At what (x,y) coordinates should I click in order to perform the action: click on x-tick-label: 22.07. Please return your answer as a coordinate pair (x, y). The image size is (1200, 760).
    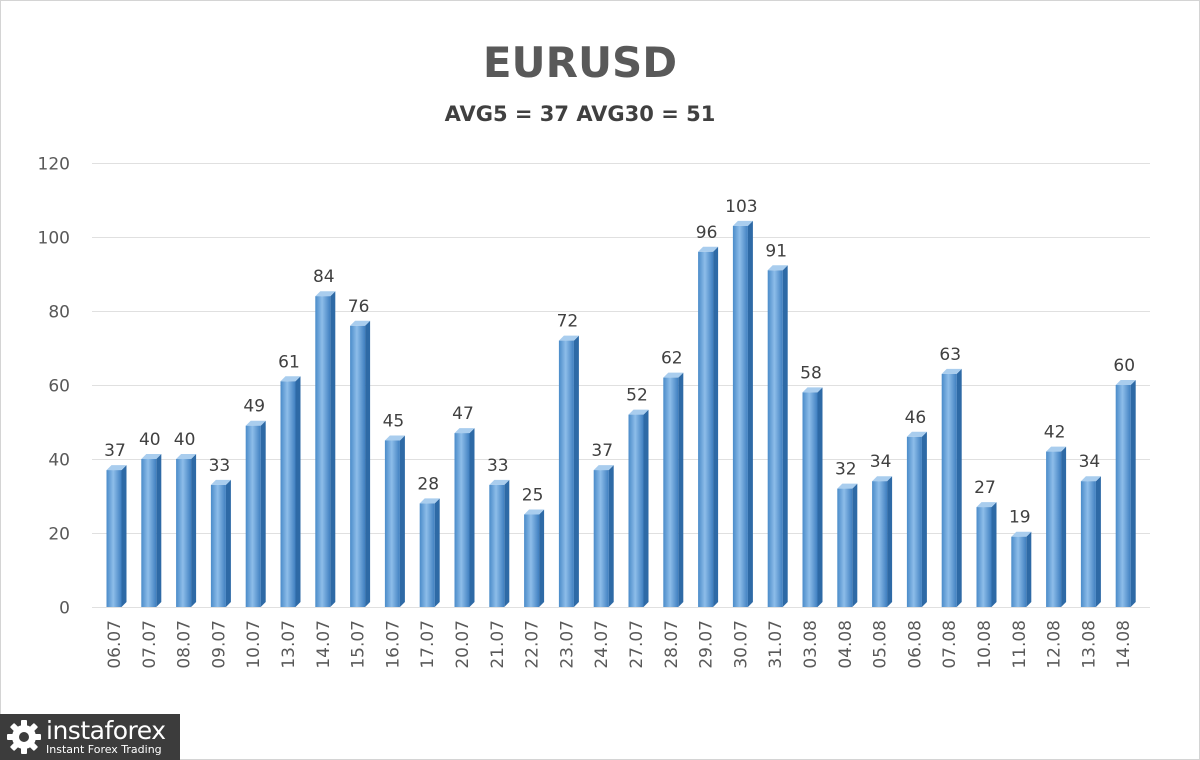
    Looking at the image, I should click on (533, 644).